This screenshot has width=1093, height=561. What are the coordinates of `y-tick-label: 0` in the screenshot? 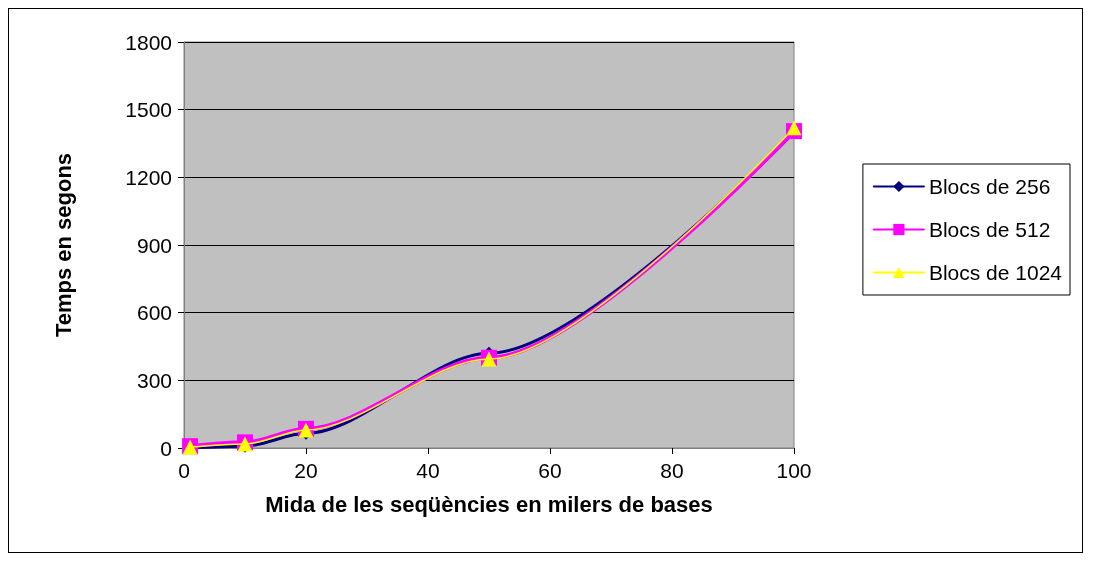 It's located at (166, 448).